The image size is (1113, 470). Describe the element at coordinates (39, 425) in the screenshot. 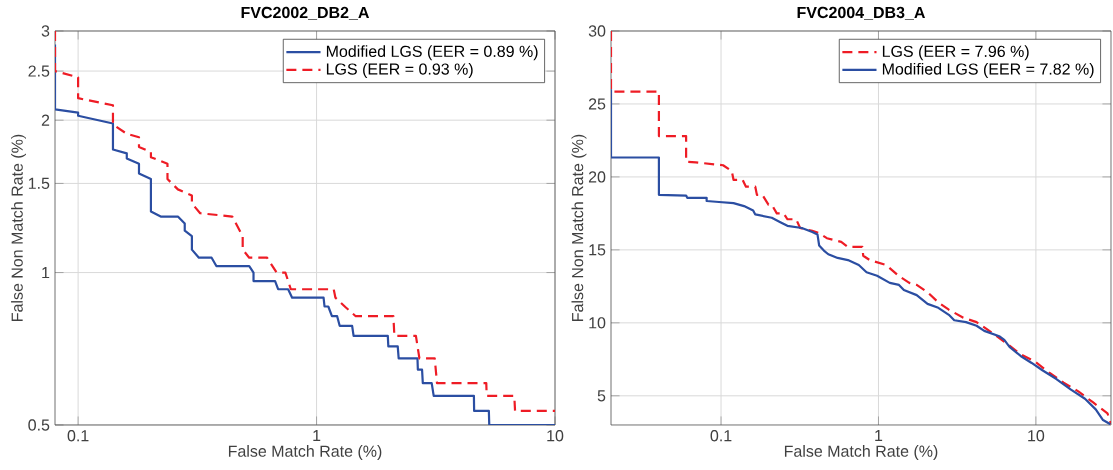

I see `y-tick-label: 0.5` at that location.